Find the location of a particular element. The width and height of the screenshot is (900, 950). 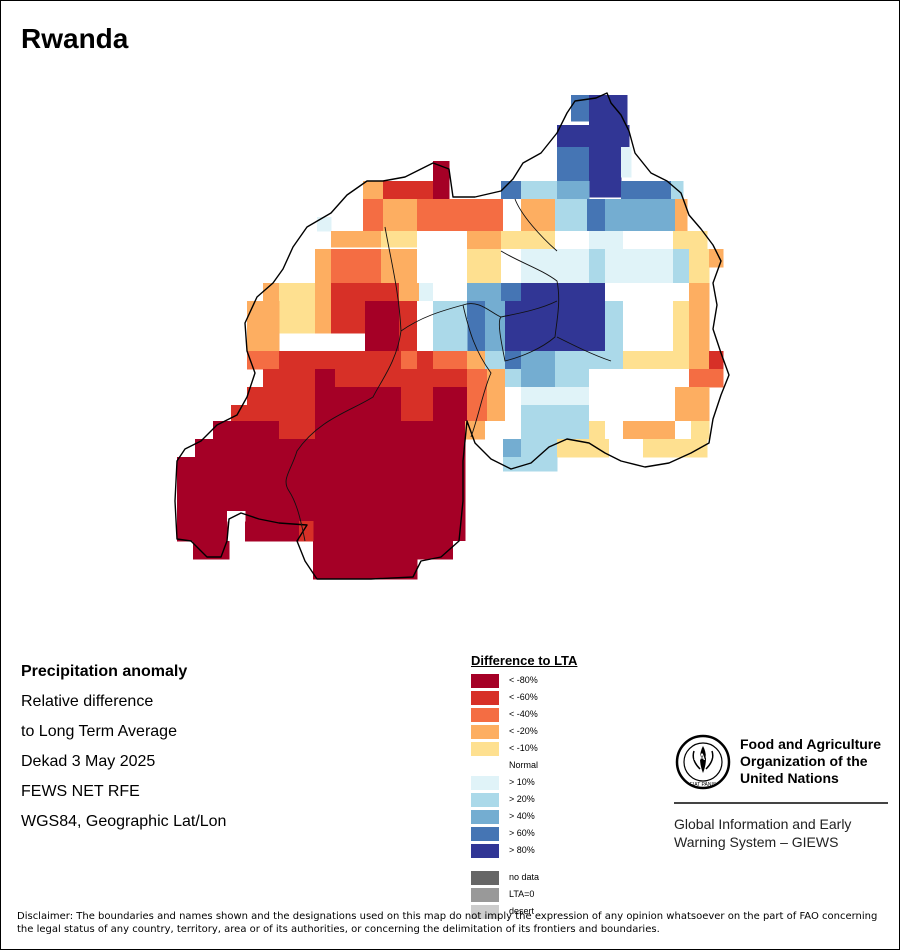

info-line: to Long Term Average is located at coordinates (99, 731).